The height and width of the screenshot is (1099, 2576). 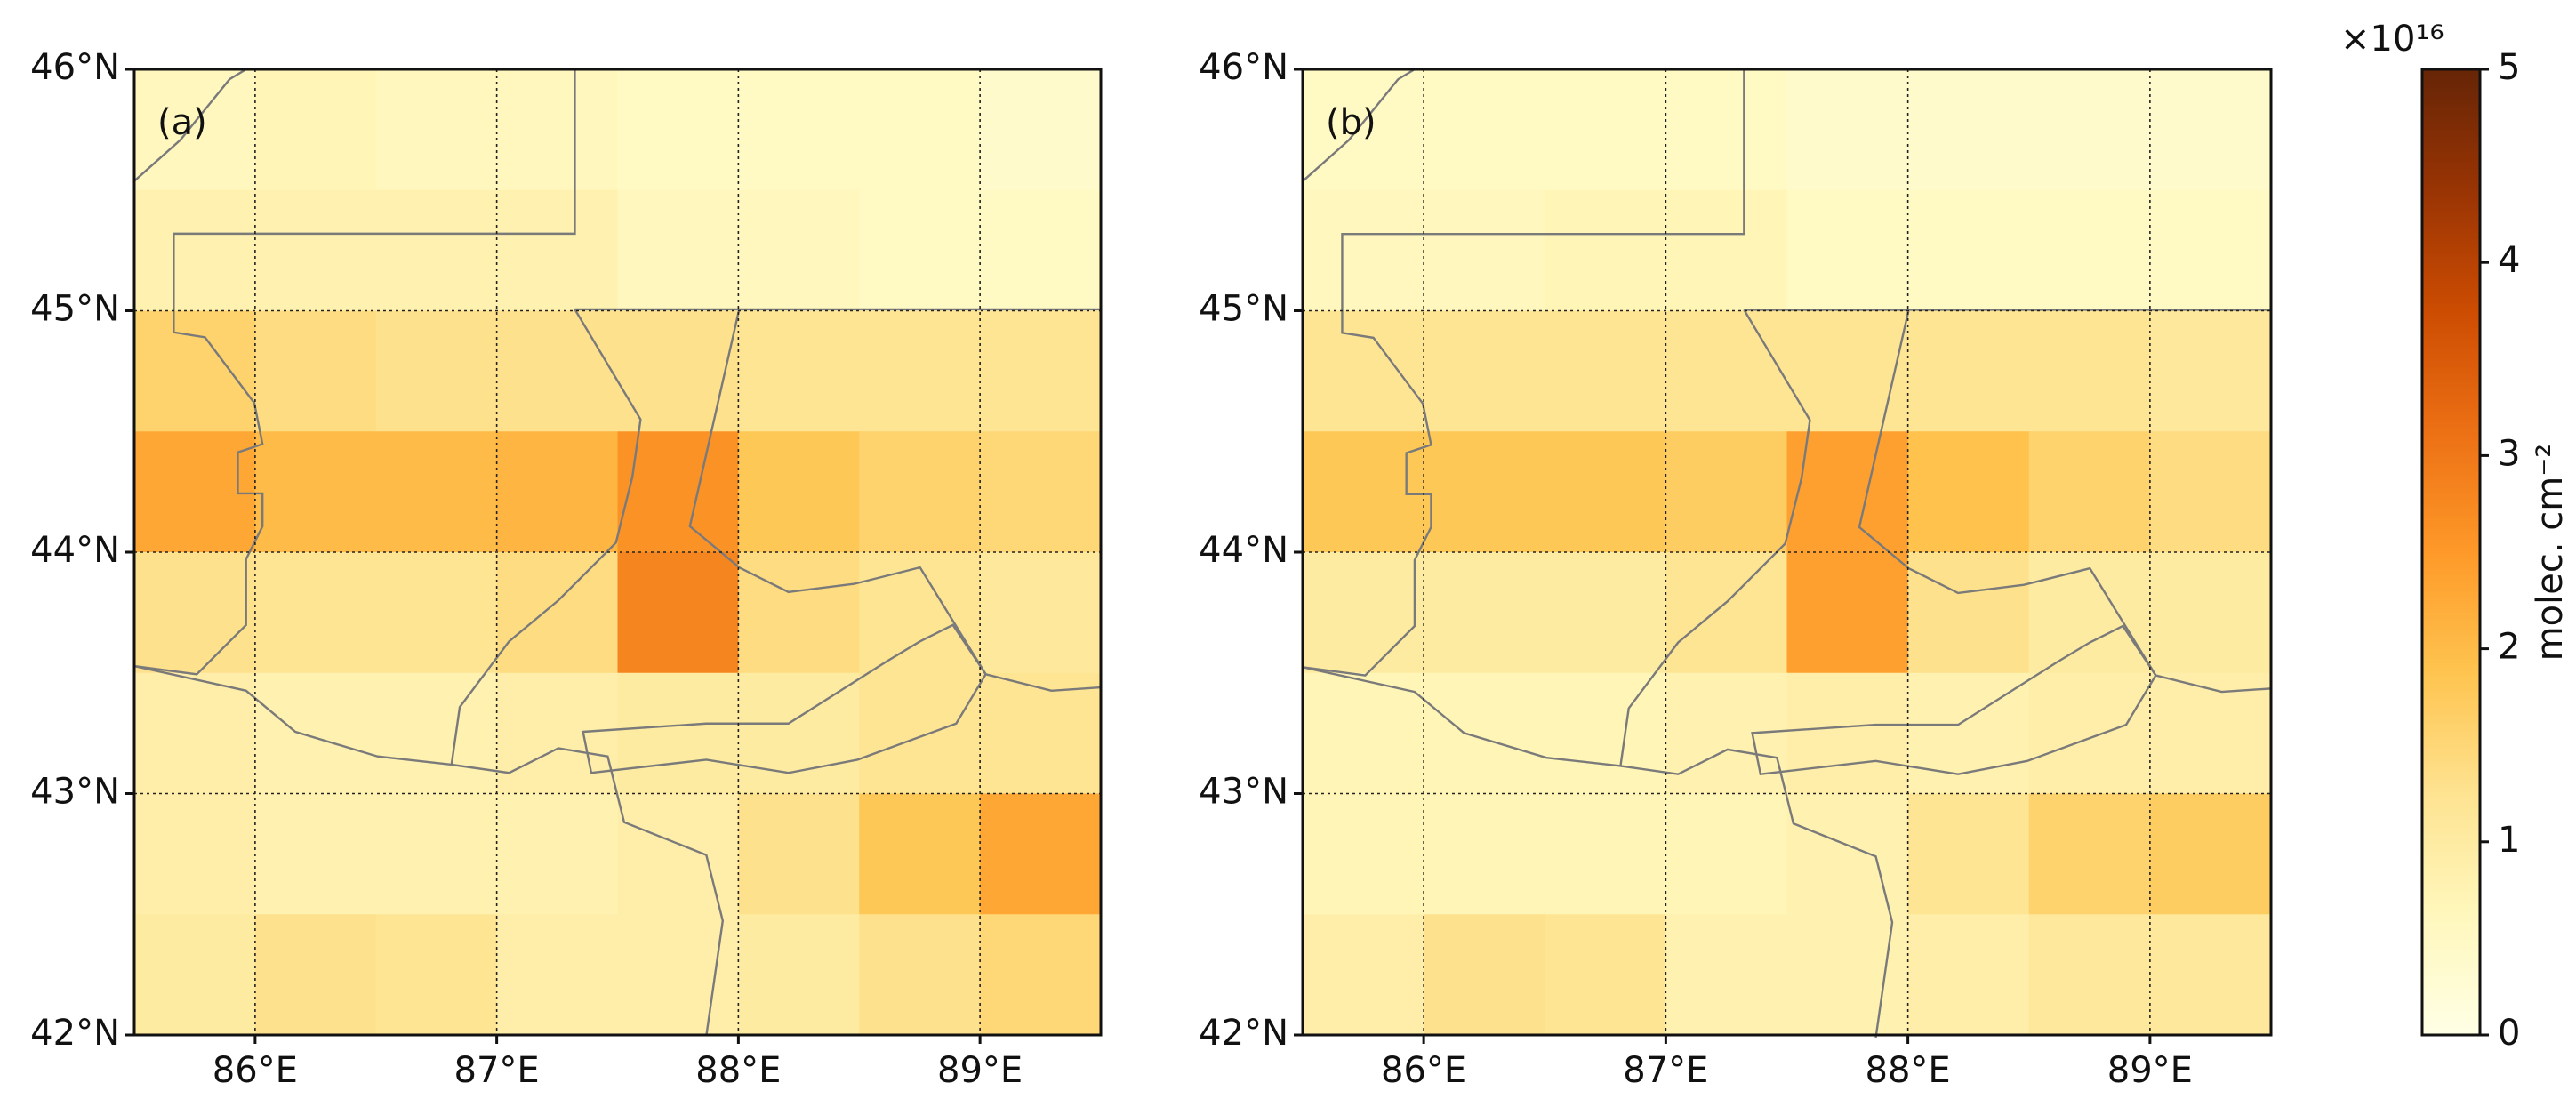 What do you see at coordinates (2550, 553) in the screenshot?
I see `colorbar-label: molec. cm⁻²` at bounding box center [2550, 553].